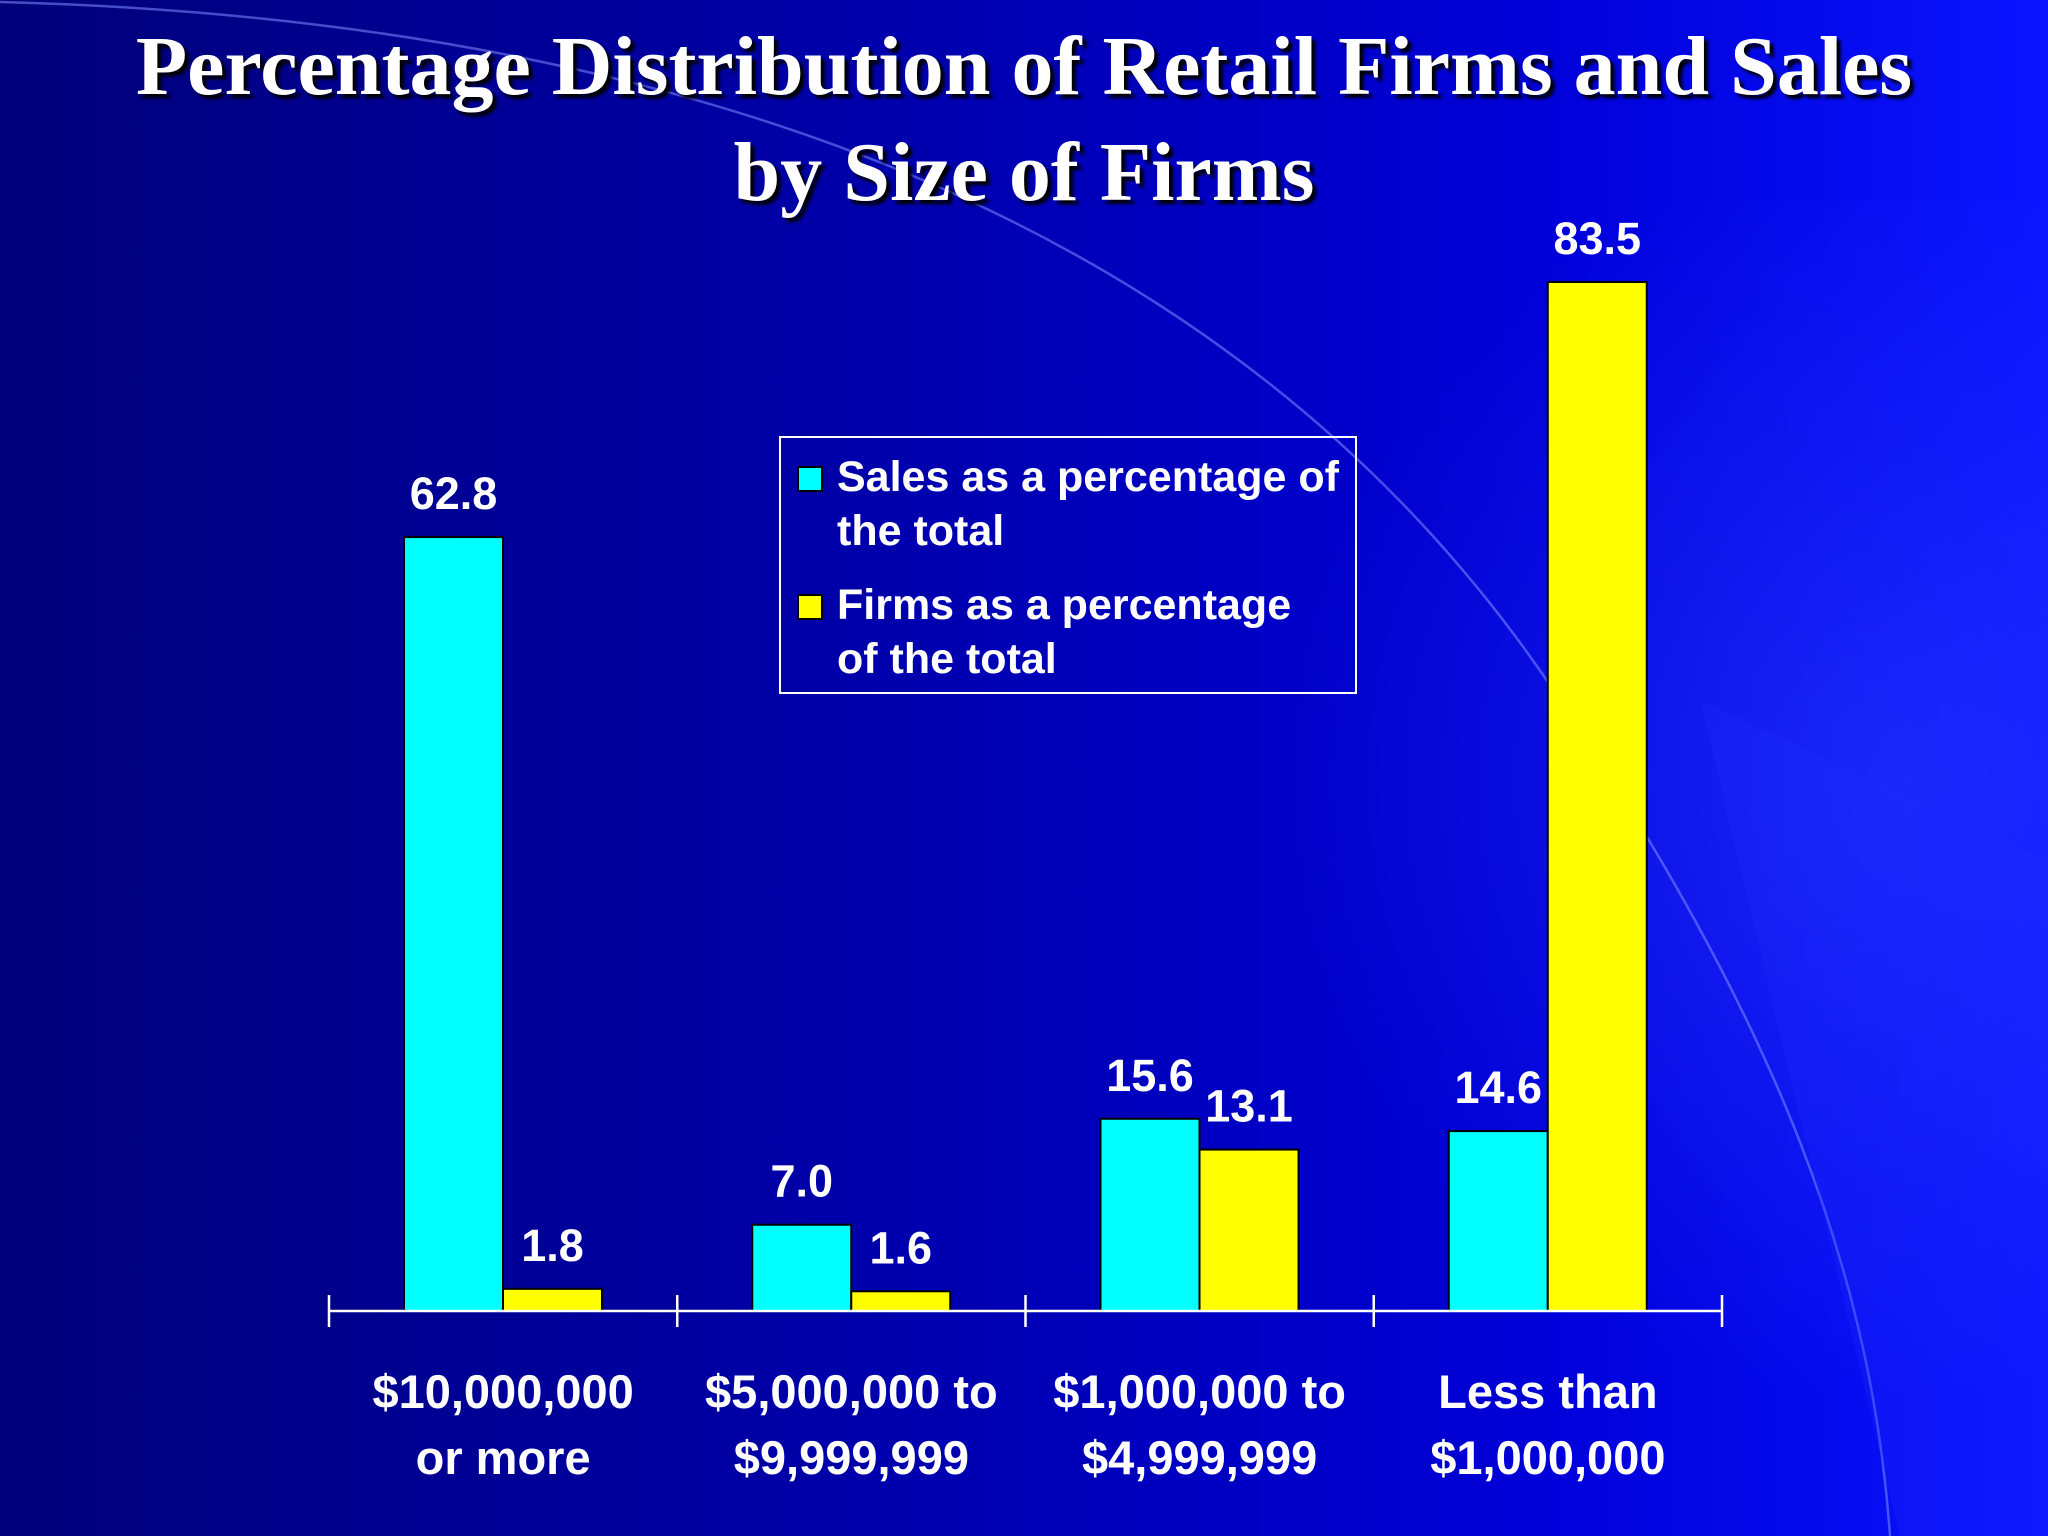  I want to click on legend-swatch-firms, so click(810, 607).